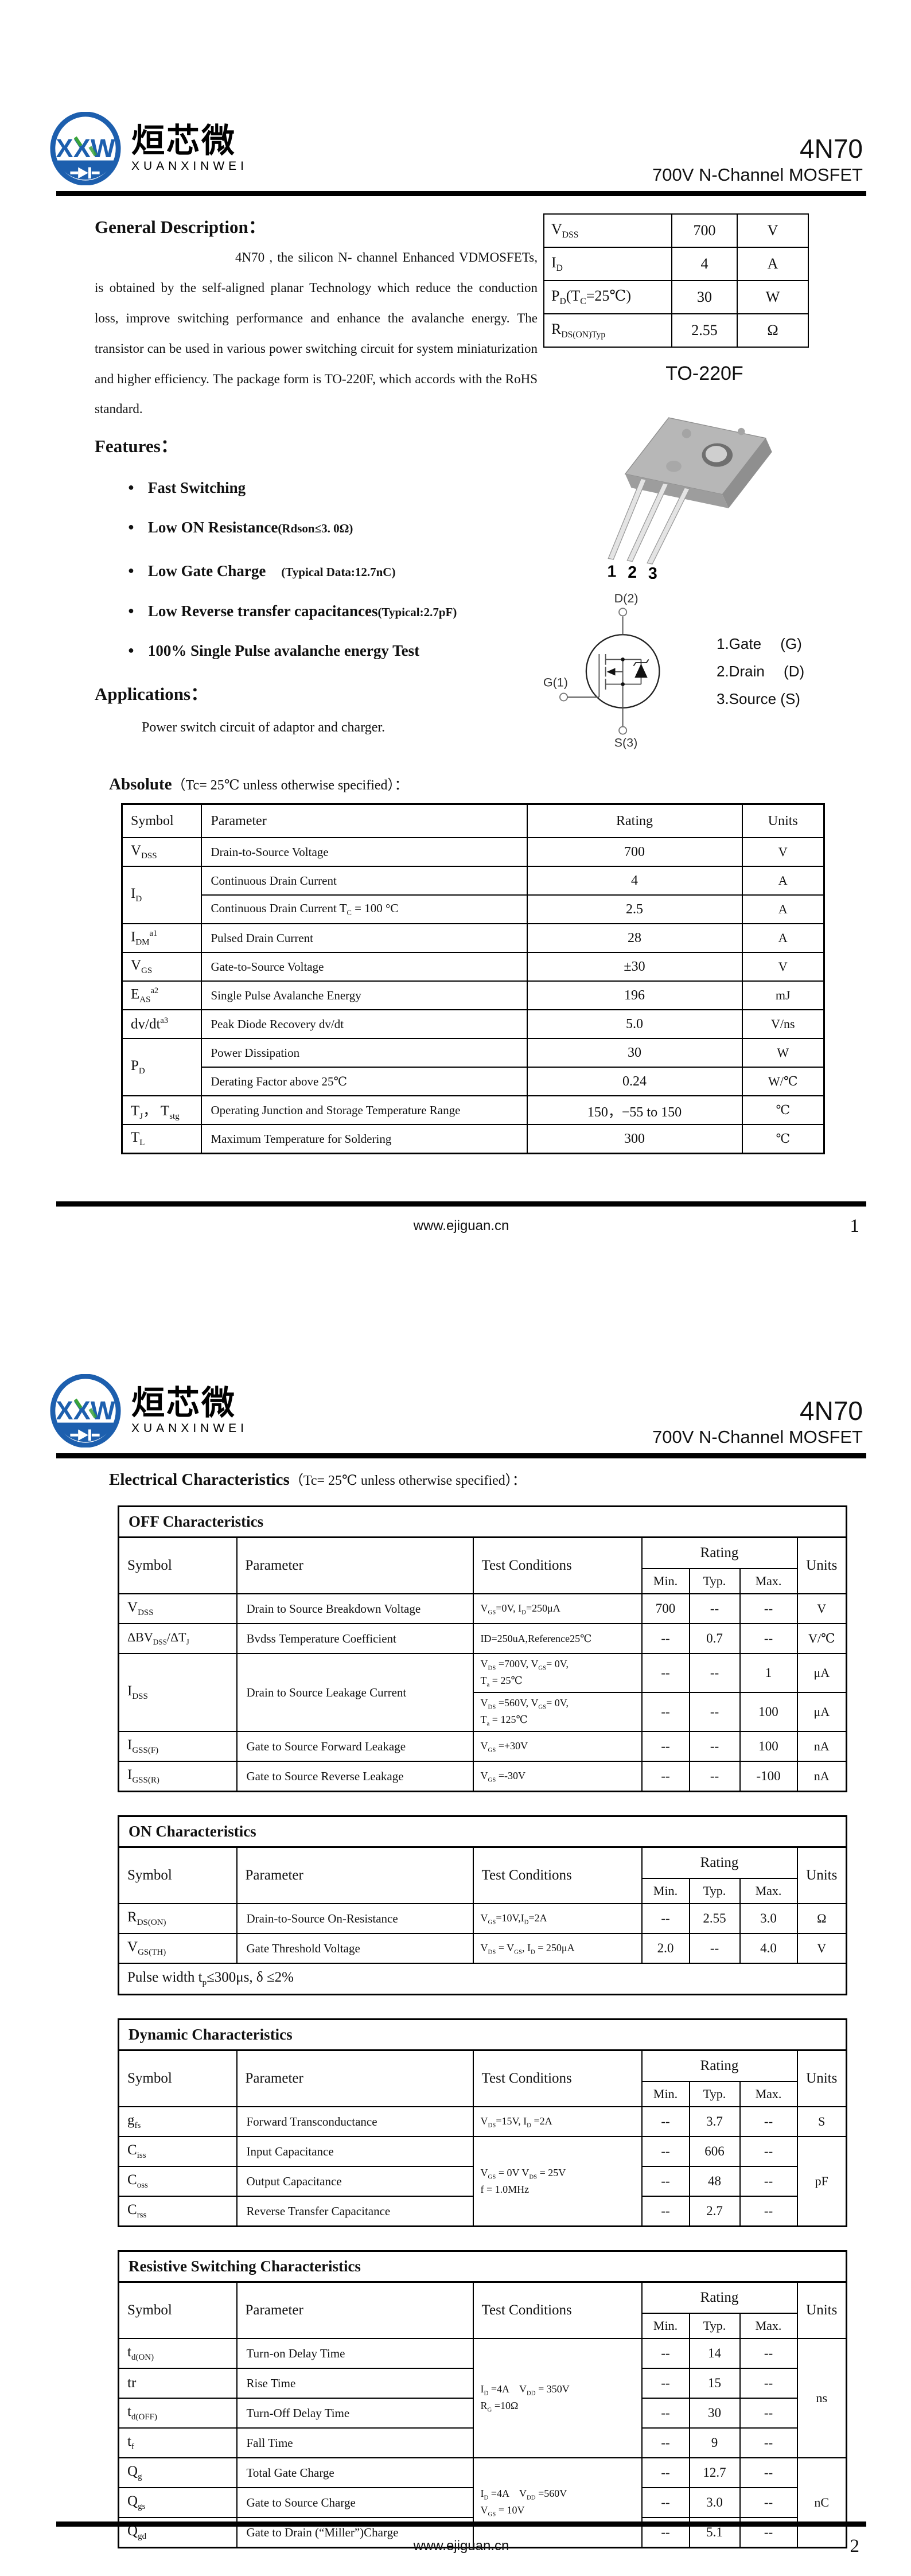 The width and height of the screenshot is (911, 2576). What do you see at coordinates (704, 264) in the screenshot?
I see `spec-value: 4` at bounding box center [704, 264].